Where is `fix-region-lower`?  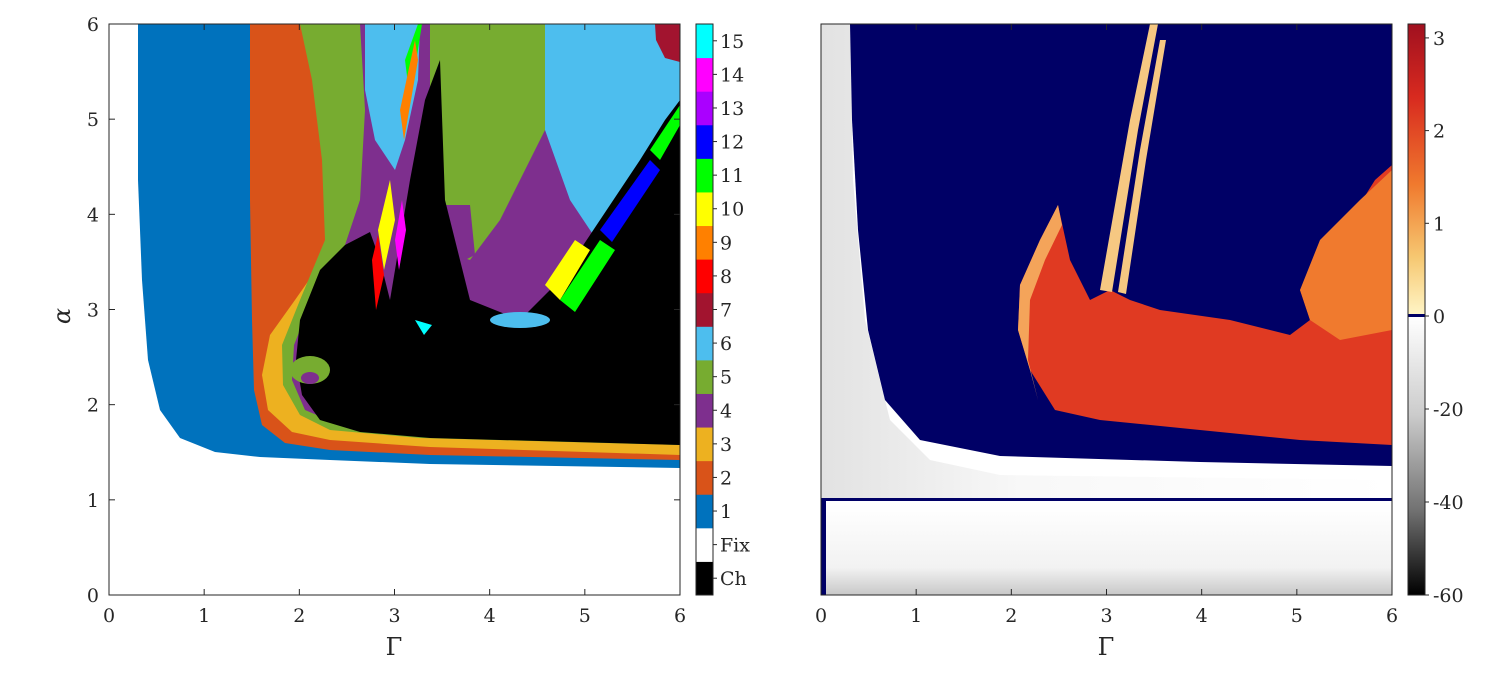 fix-region-lower is located at coordinates (1108, 549).